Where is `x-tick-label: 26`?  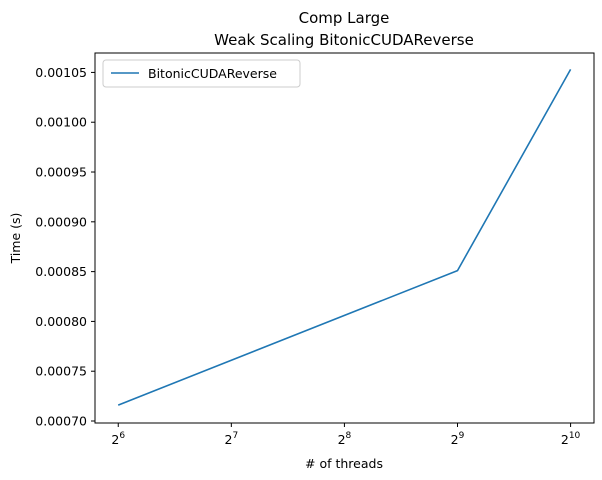
x-tick-label: 26 is located at coordinates (118, 439).